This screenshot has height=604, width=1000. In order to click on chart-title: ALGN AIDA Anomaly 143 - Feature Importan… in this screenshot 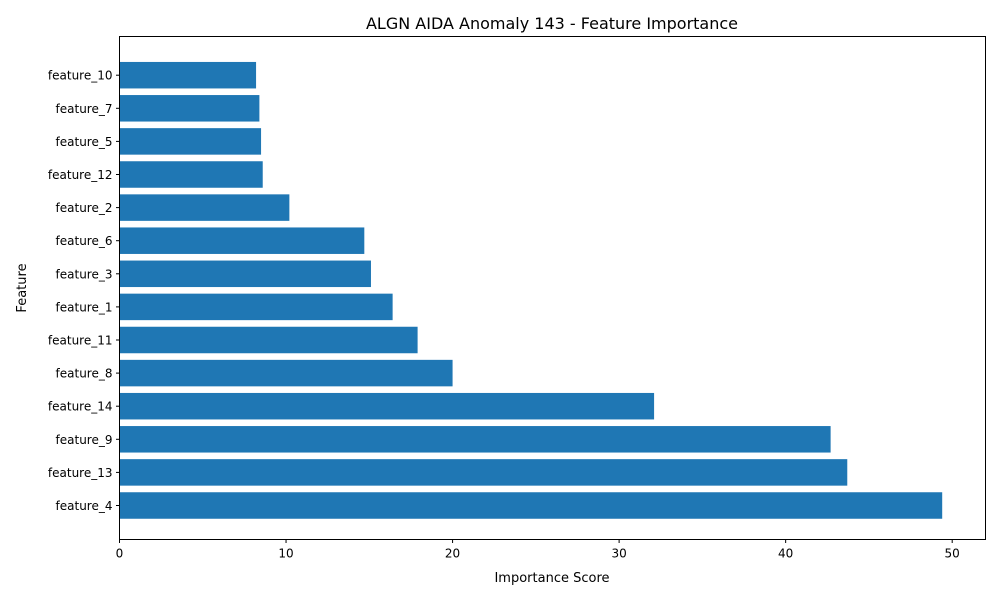, I will do `click(552, 23)`.